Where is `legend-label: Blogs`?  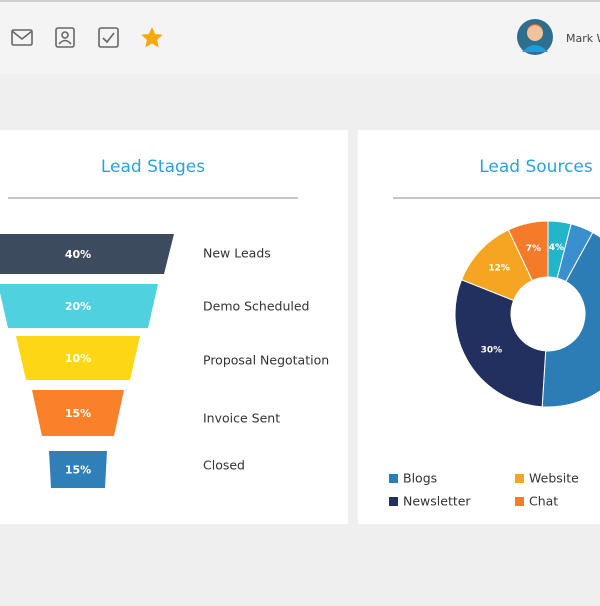 legend-label: Blogs is located at coordinates (420, 478).